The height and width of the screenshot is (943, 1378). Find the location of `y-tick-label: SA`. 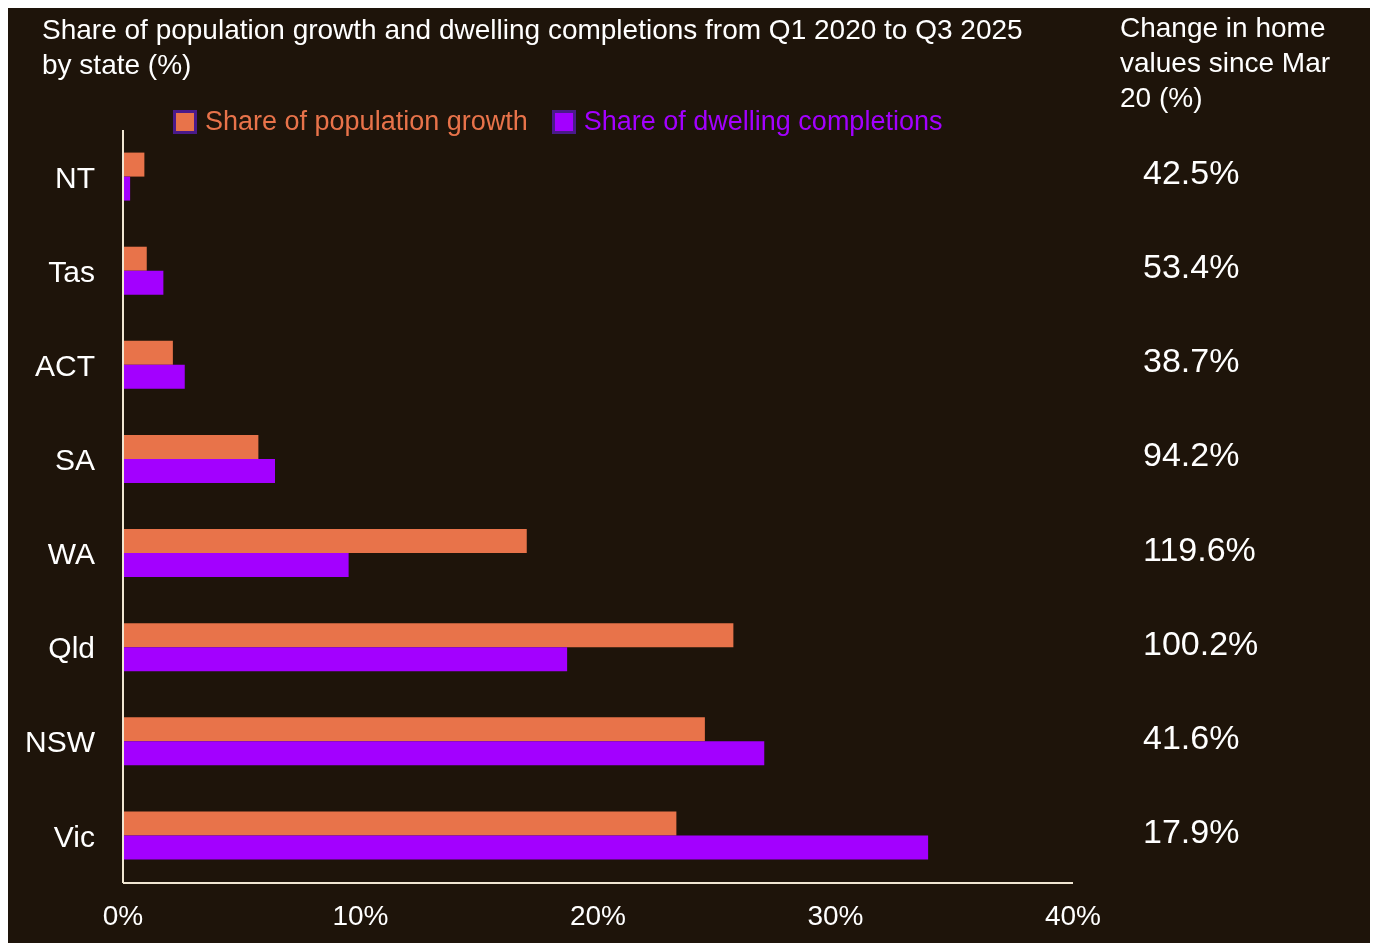

y-tick-label: SA is located at coordinates (74, 460).